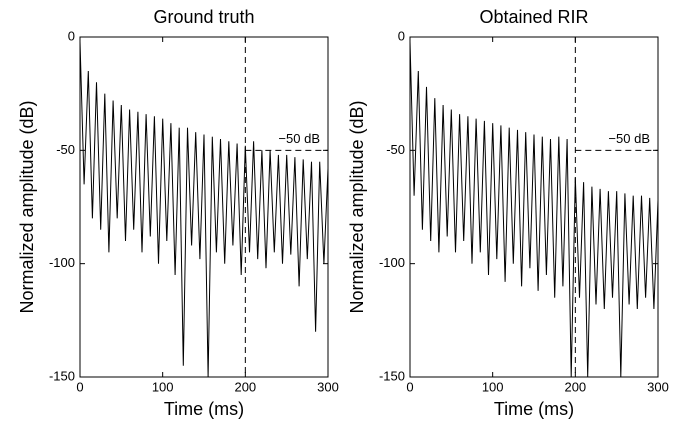  What do you see at coordinates (533, 17) in the screenshot?
I see `chart-title: Obtained RIR` at bounding box center [533, 17].